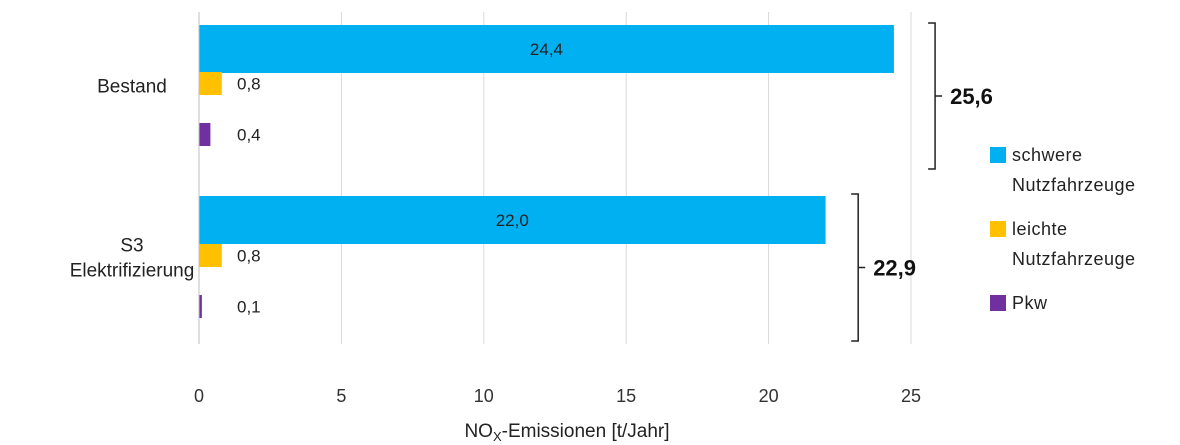 This screenshot has height=445, width=1180. What do you see at coordinates (341, 396) in the screenshot?
I see `x-tick-label-5: 5` at bounding box center [341, 396].